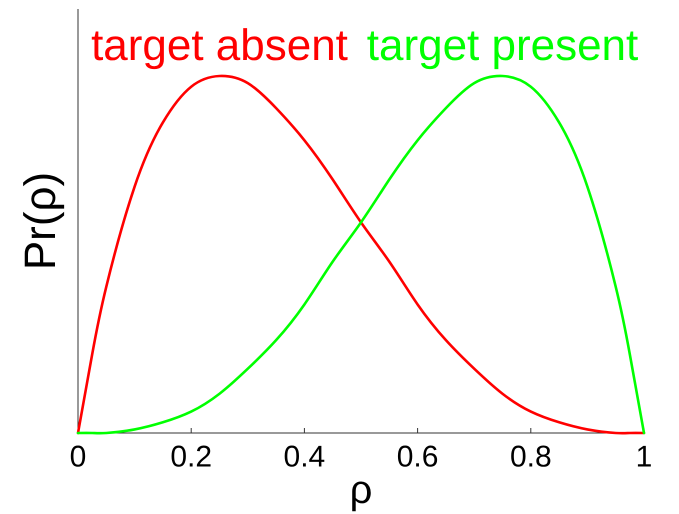 The width and height of the screenshot is (679, 514). What do you see at coordinates (78, 457) in the screenshot?
I see `x-tick-label: 0` at bounding box center [78, 457].